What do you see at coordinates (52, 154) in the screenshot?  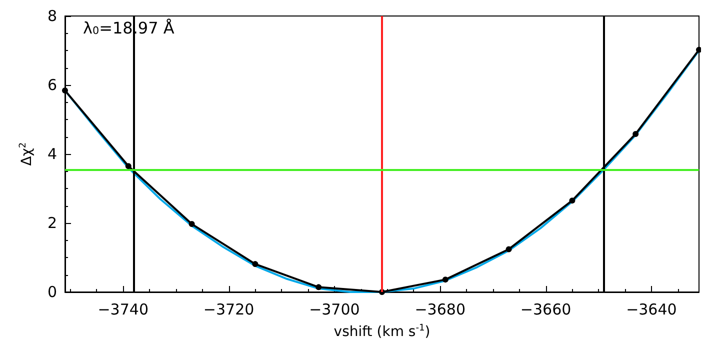 I see `y-tick-label: 4` at bounding box center [52, 154].